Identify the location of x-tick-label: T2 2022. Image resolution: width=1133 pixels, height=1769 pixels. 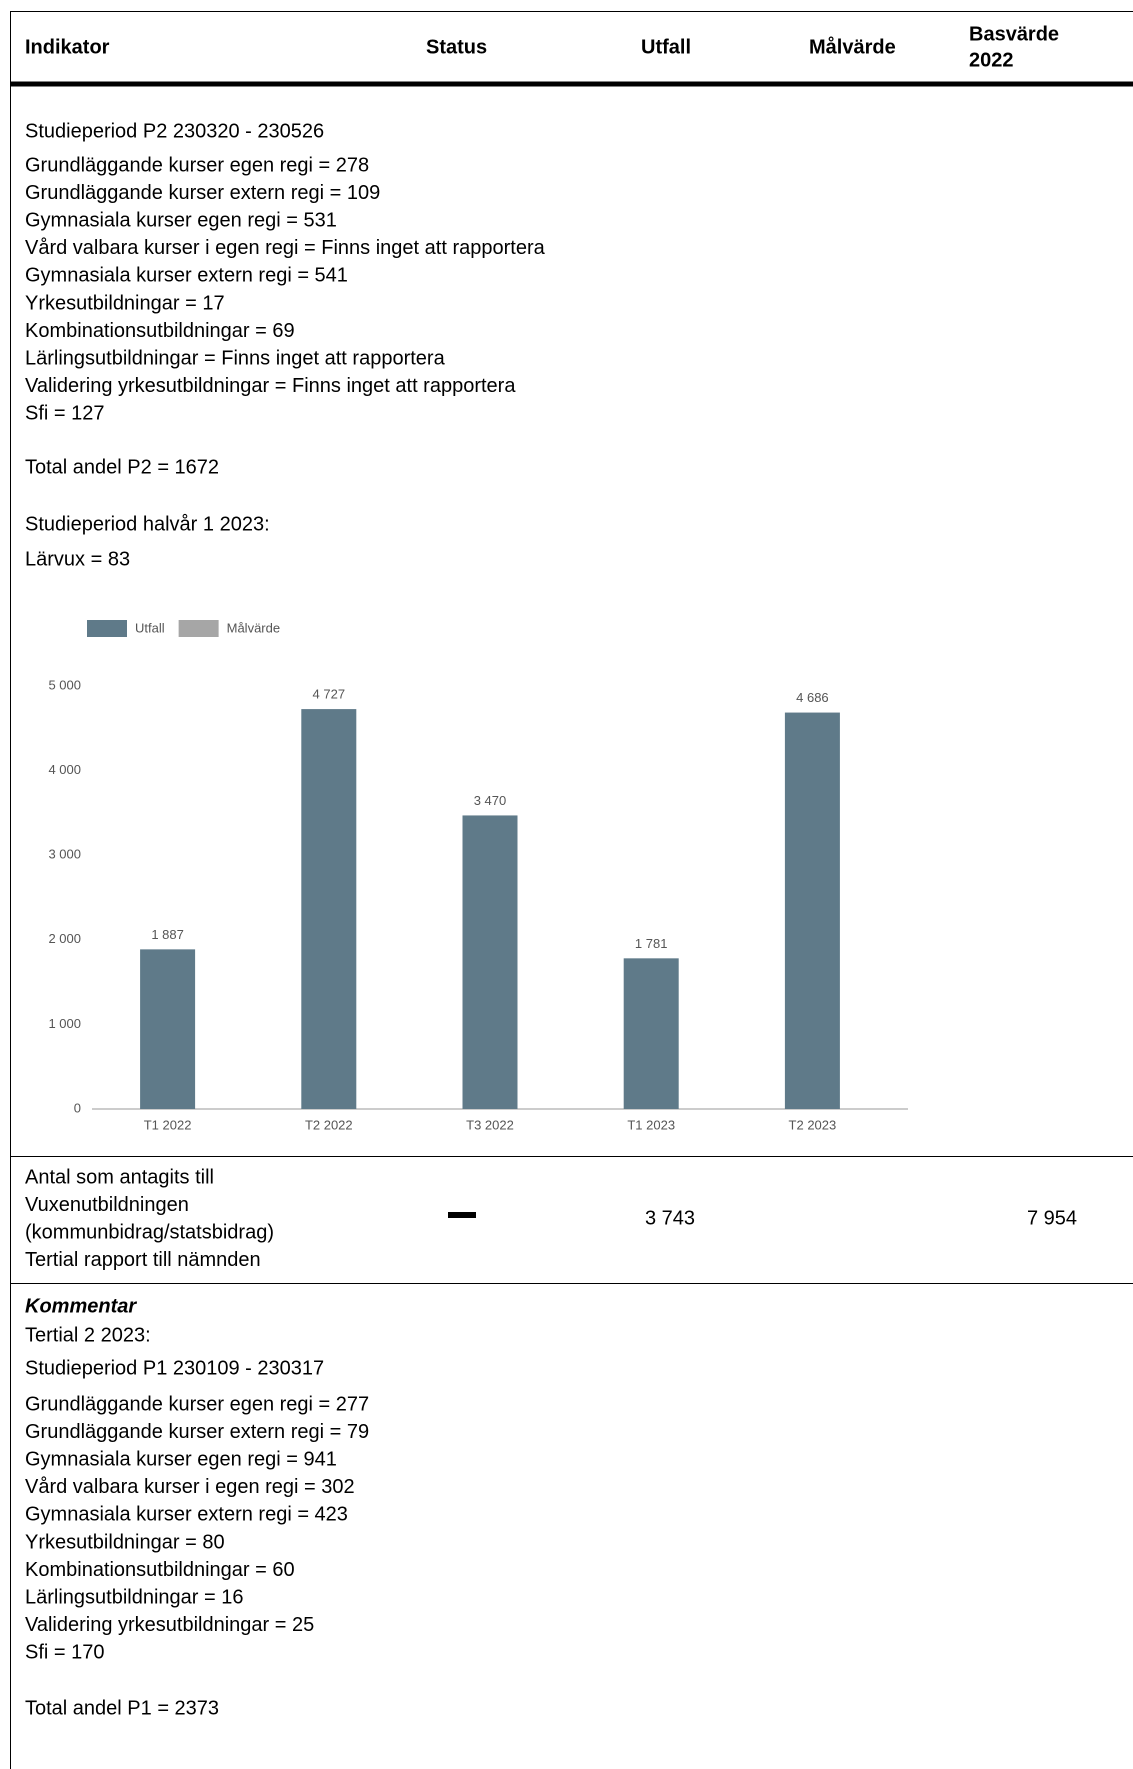
(329, 1124).